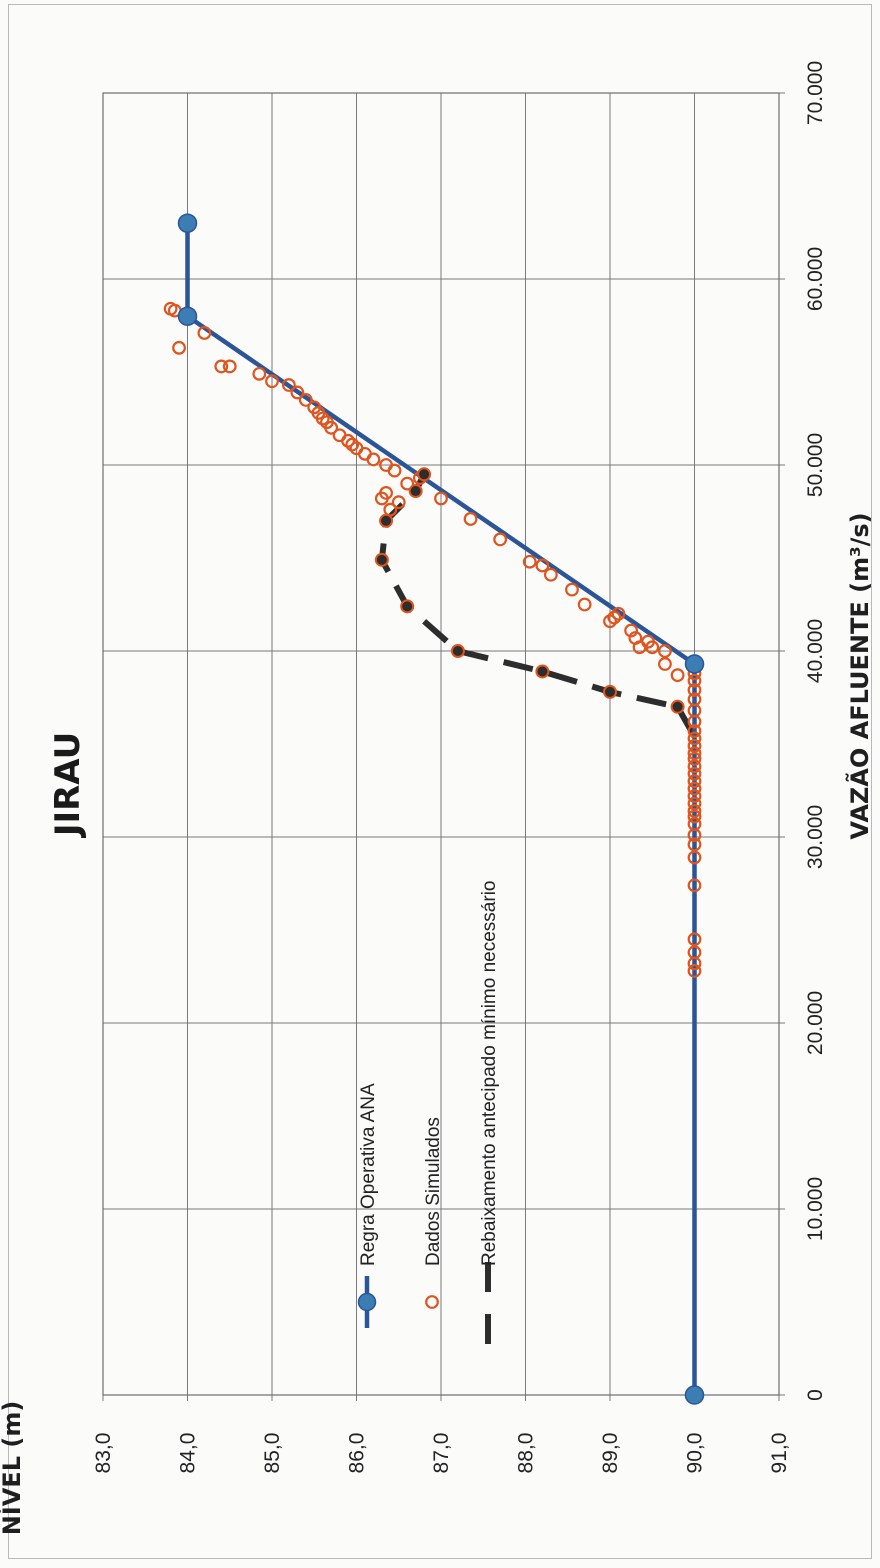  I want to click on y-tick-label: 84,0, so click(188, 1453).